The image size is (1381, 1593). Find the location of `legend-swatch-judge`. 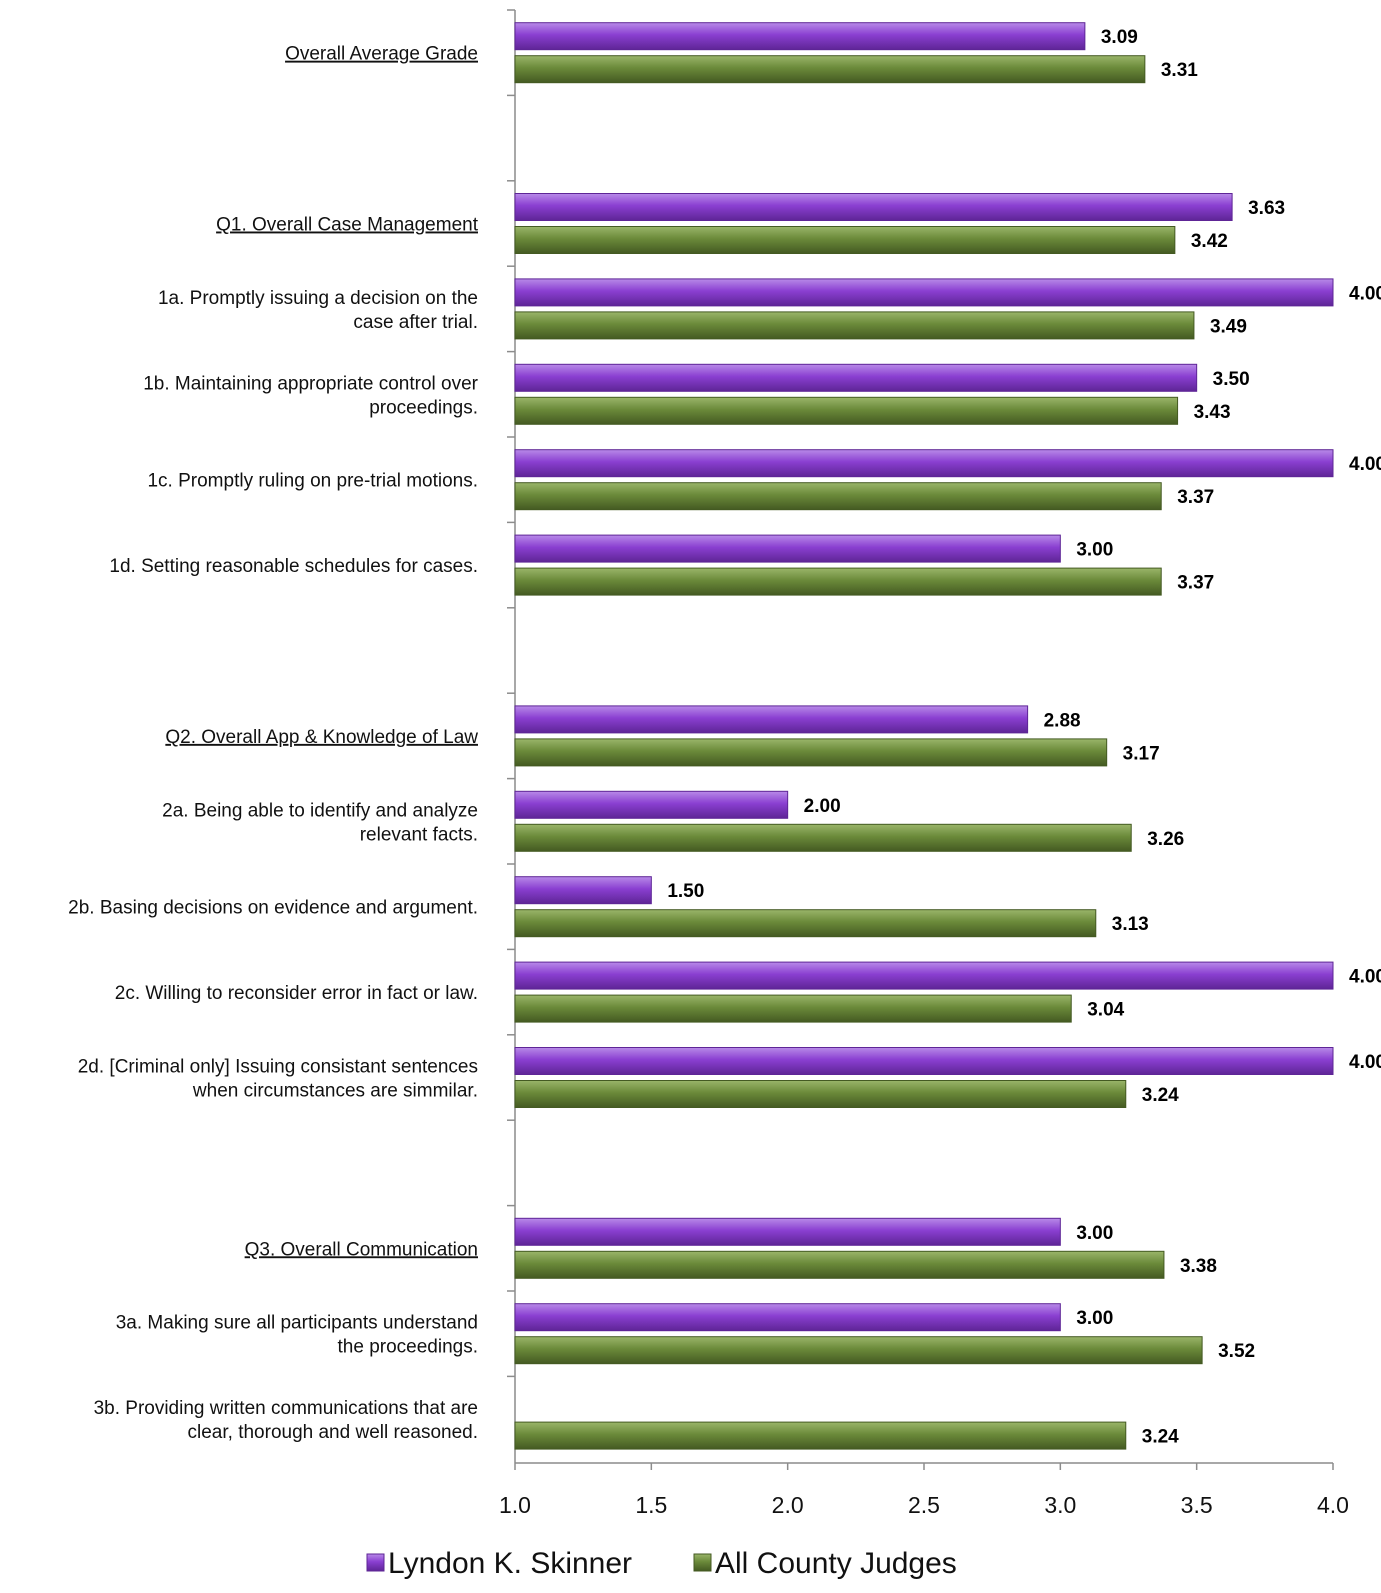

legend-swatch-judge is located at coordinates (375, 1562).